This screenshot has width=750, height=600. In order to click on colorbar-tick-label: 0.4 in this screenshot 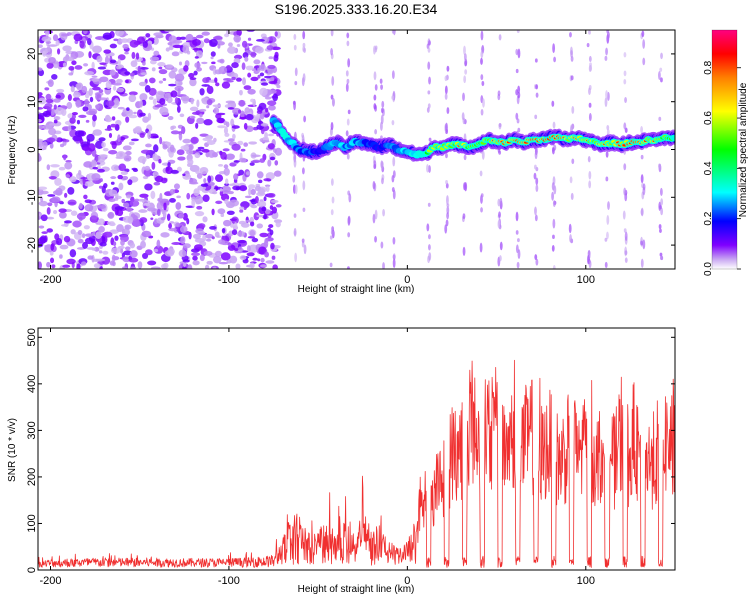, I will do `click(708, 168)`.